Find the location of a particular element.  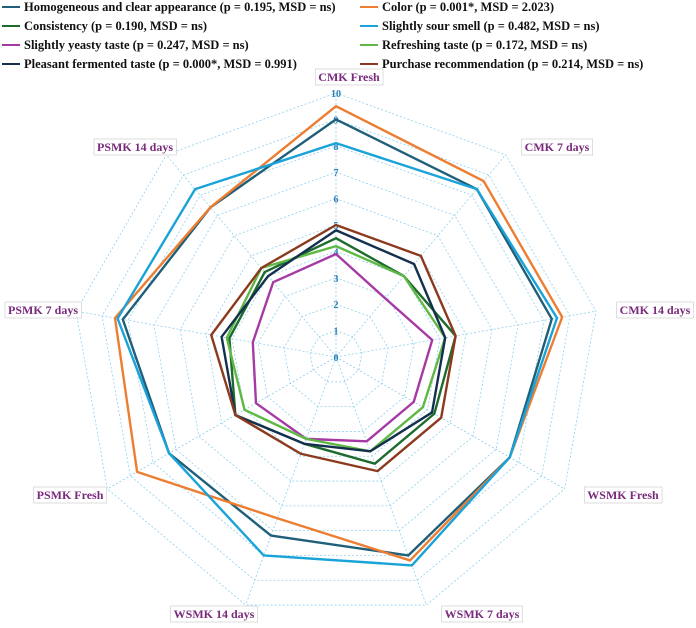

axis-label-text: CMK 14 days is located at coordinates (655, 310).